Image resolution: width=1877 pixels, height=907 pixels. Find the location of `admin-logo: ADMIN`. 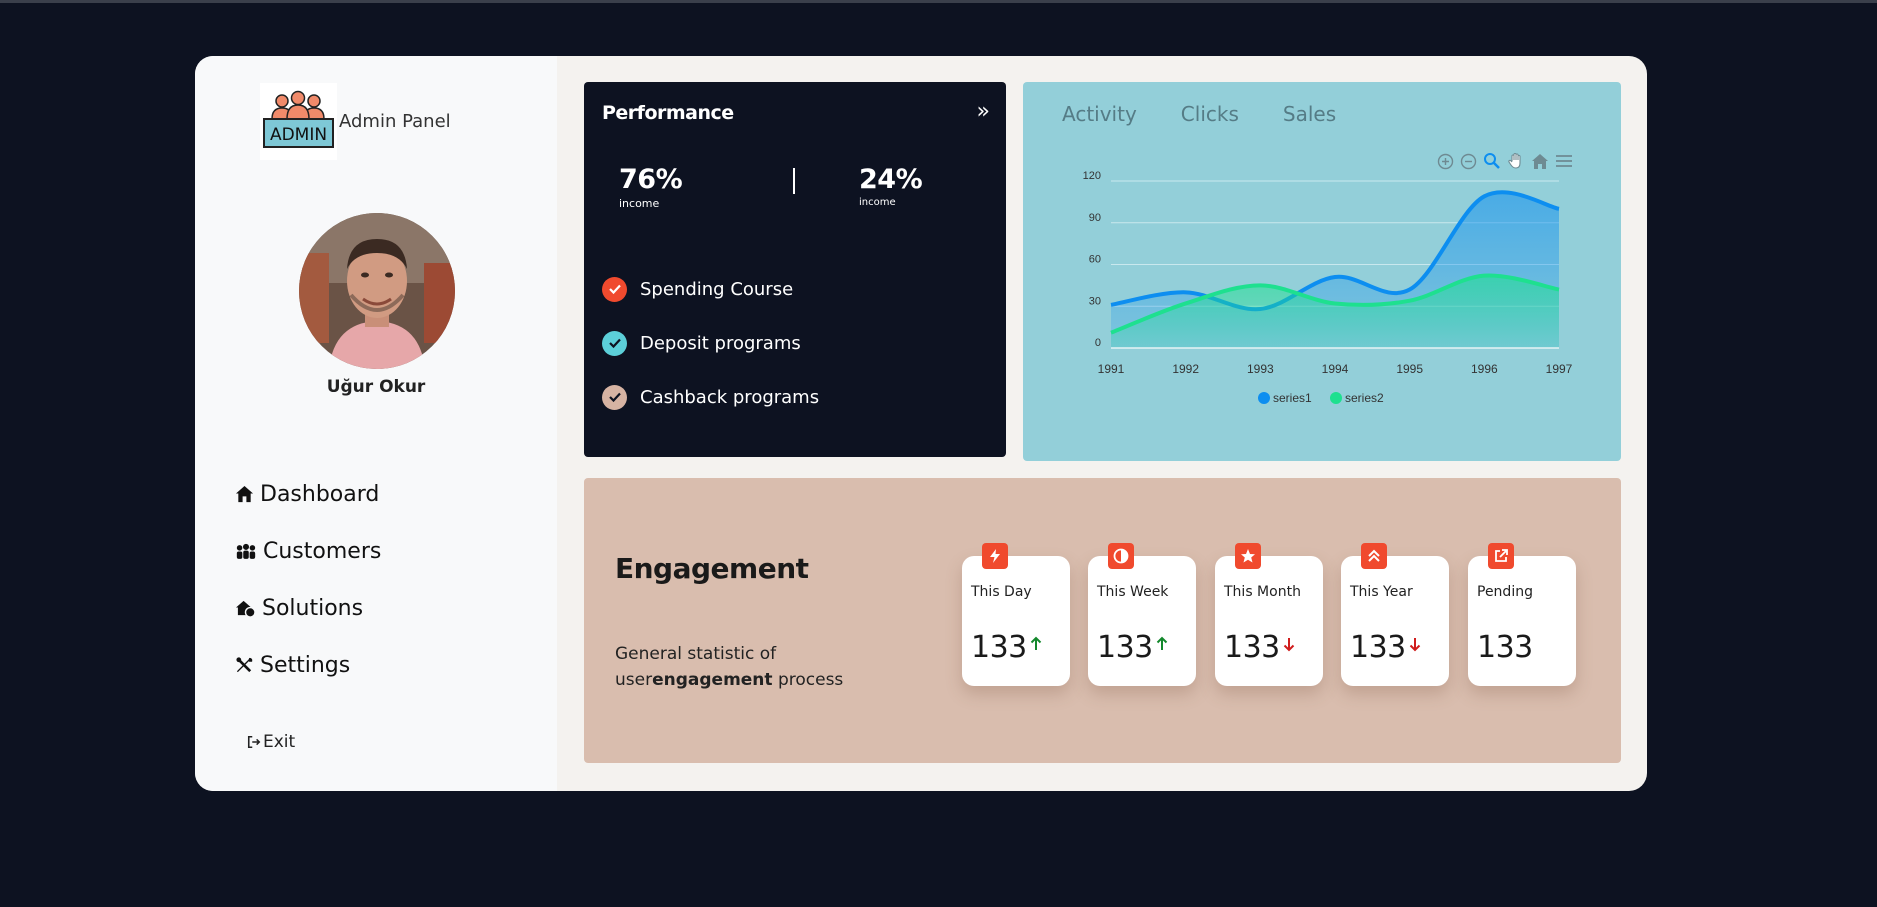

admin-logo: ADMIN is located at coordinates (298, 121).